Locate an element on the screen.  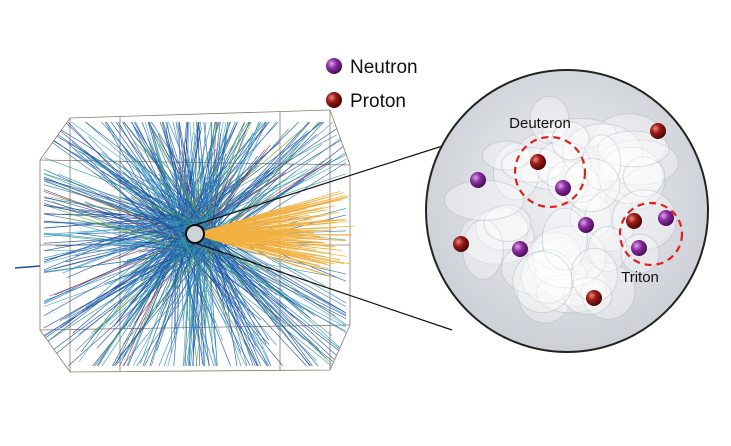
deuteron-label: Deuteron is located at coordinates (540, 123).